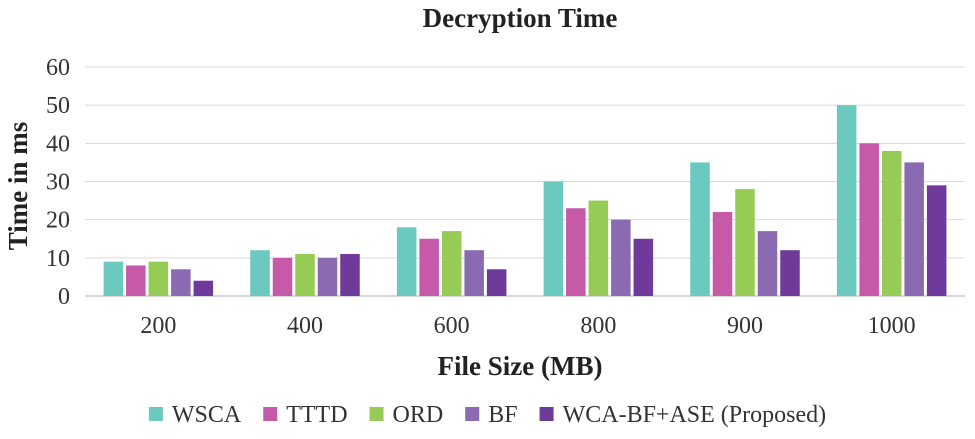 The image size is (975, 439). What do you see at coordinates (520, 366) in the screenshot?
I see `x-axis-title: File Size (MB)` at bounding box center [520, 366].